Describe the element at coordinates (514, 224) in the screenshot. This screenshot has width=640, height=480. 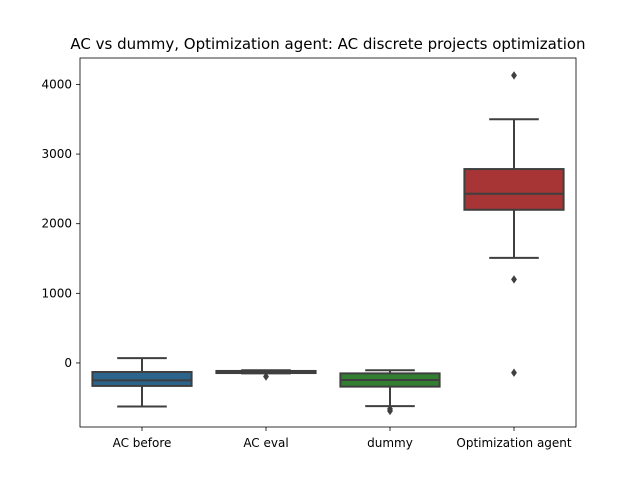
I see `box-optimization-agent` at that location.